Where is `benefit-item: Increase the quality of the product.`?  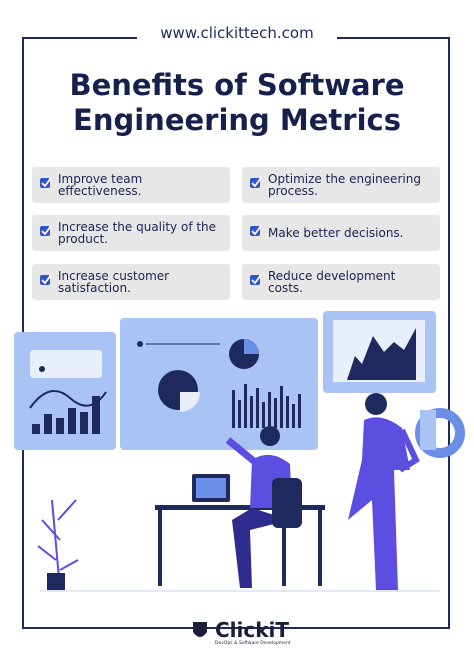 benefit-item: Increase the quality of the product. is located at coordinates (131, 233).